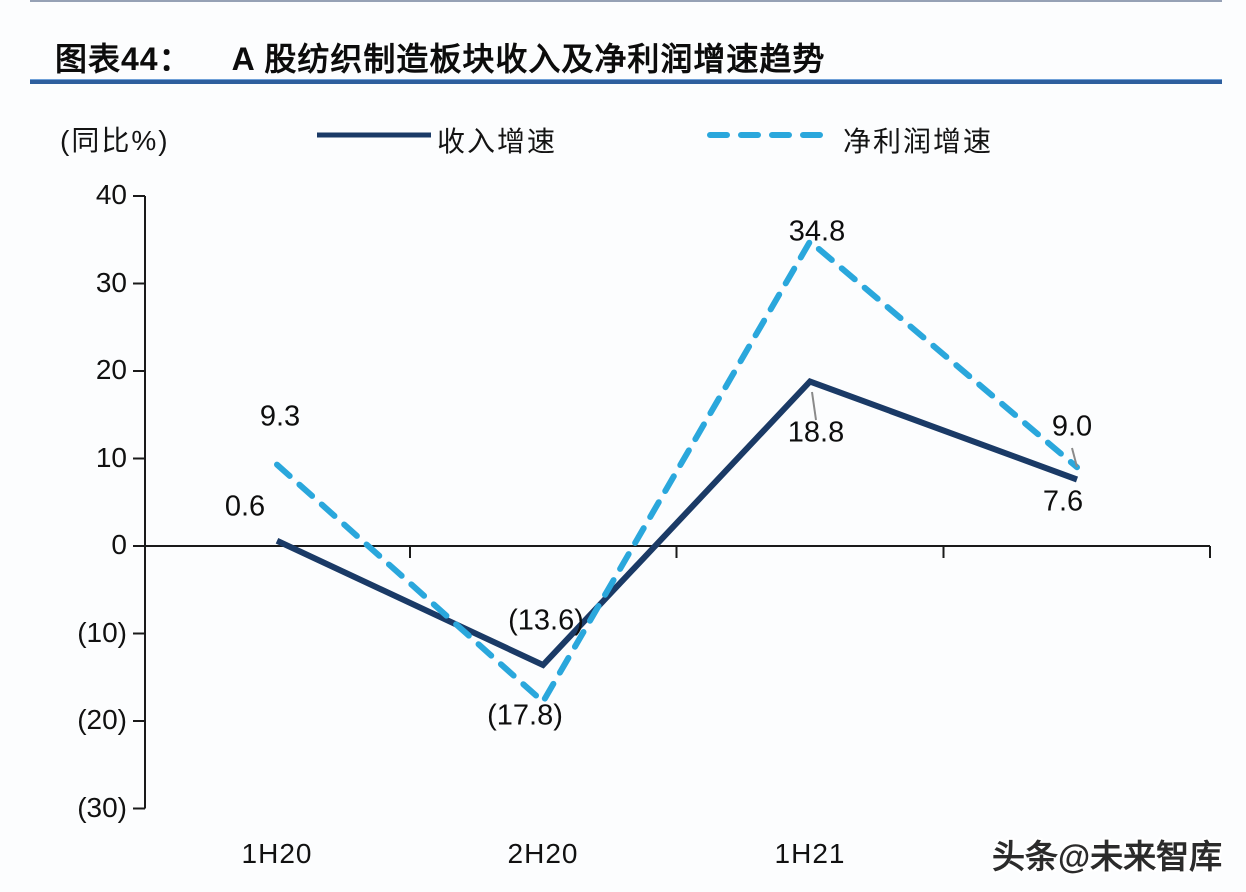 The width and height of the screenshot is (1246, 892). Describe the element at coordinates (546, 620) in the screenshot. I see `data-point-label: (13.6)` at that location.